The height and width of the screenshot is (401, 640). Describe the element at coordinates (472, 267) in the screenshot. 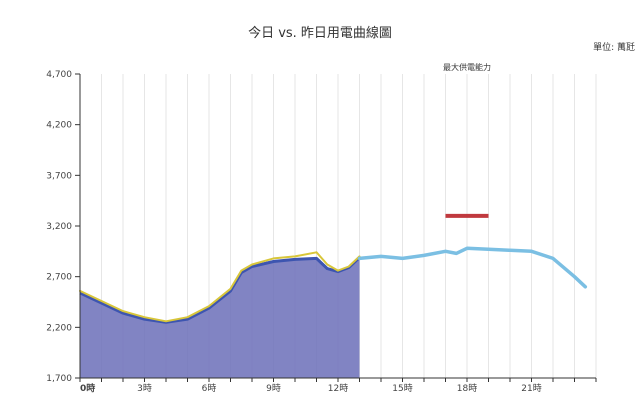

I see `series-forecast-line` at that location.